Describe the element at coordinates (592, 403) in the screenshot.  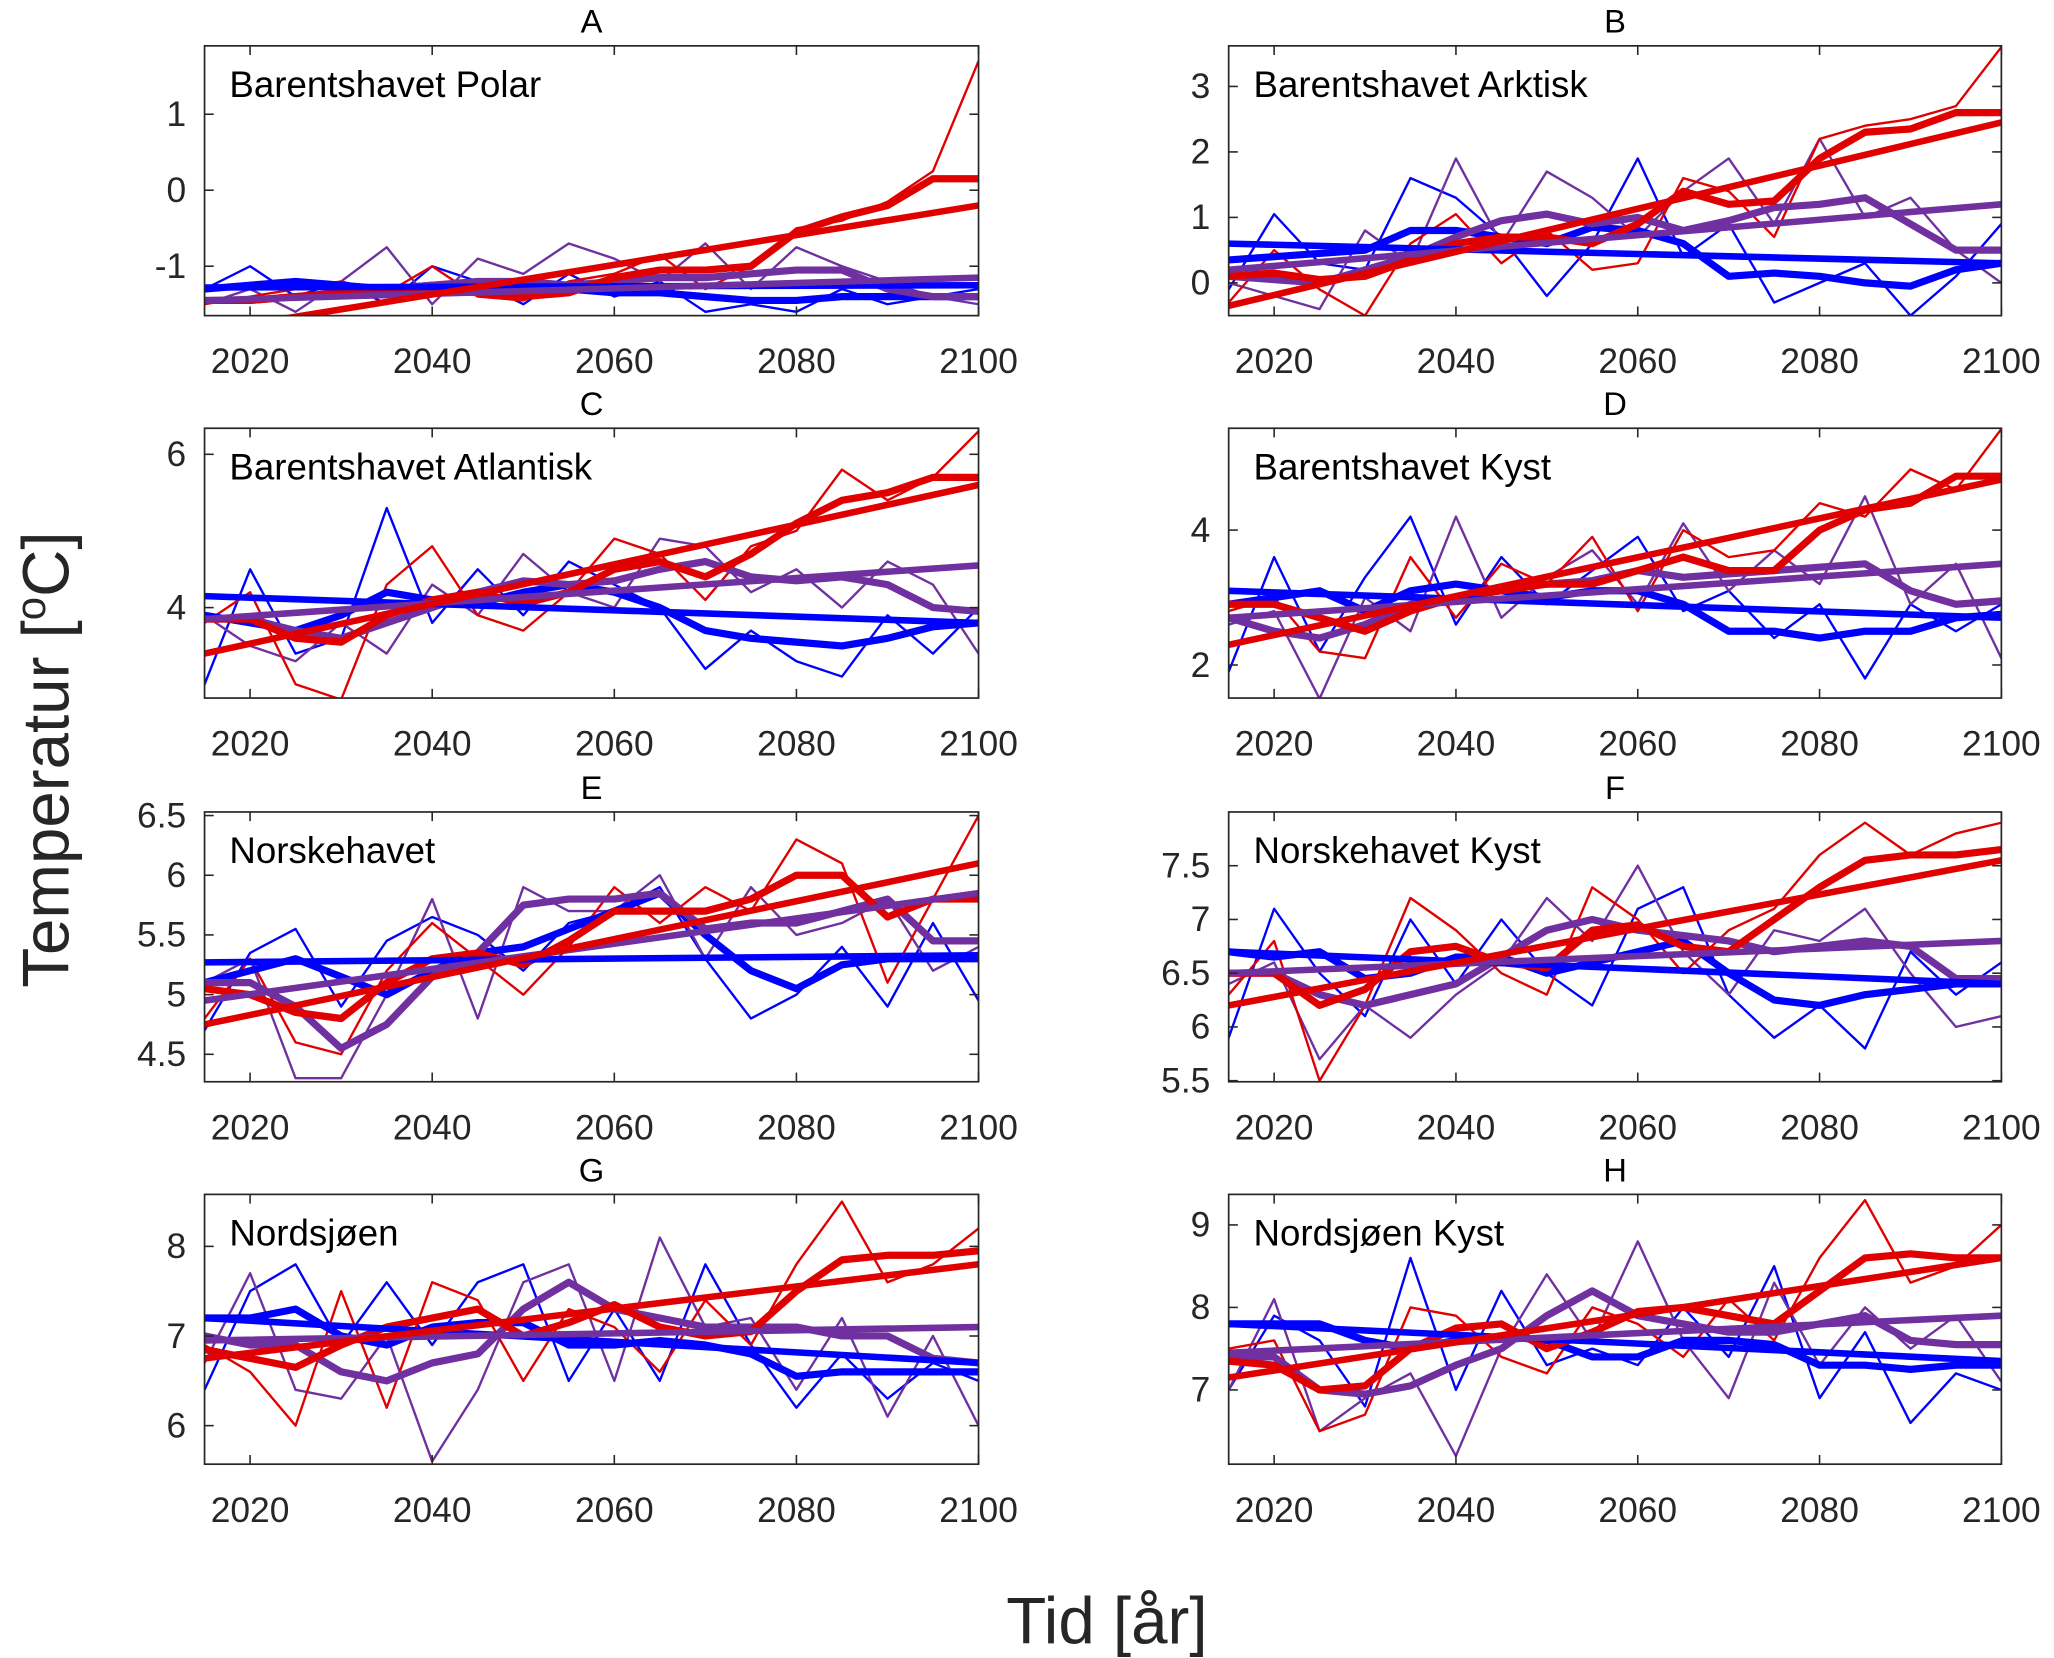
I see `panel-title: C` at that location.